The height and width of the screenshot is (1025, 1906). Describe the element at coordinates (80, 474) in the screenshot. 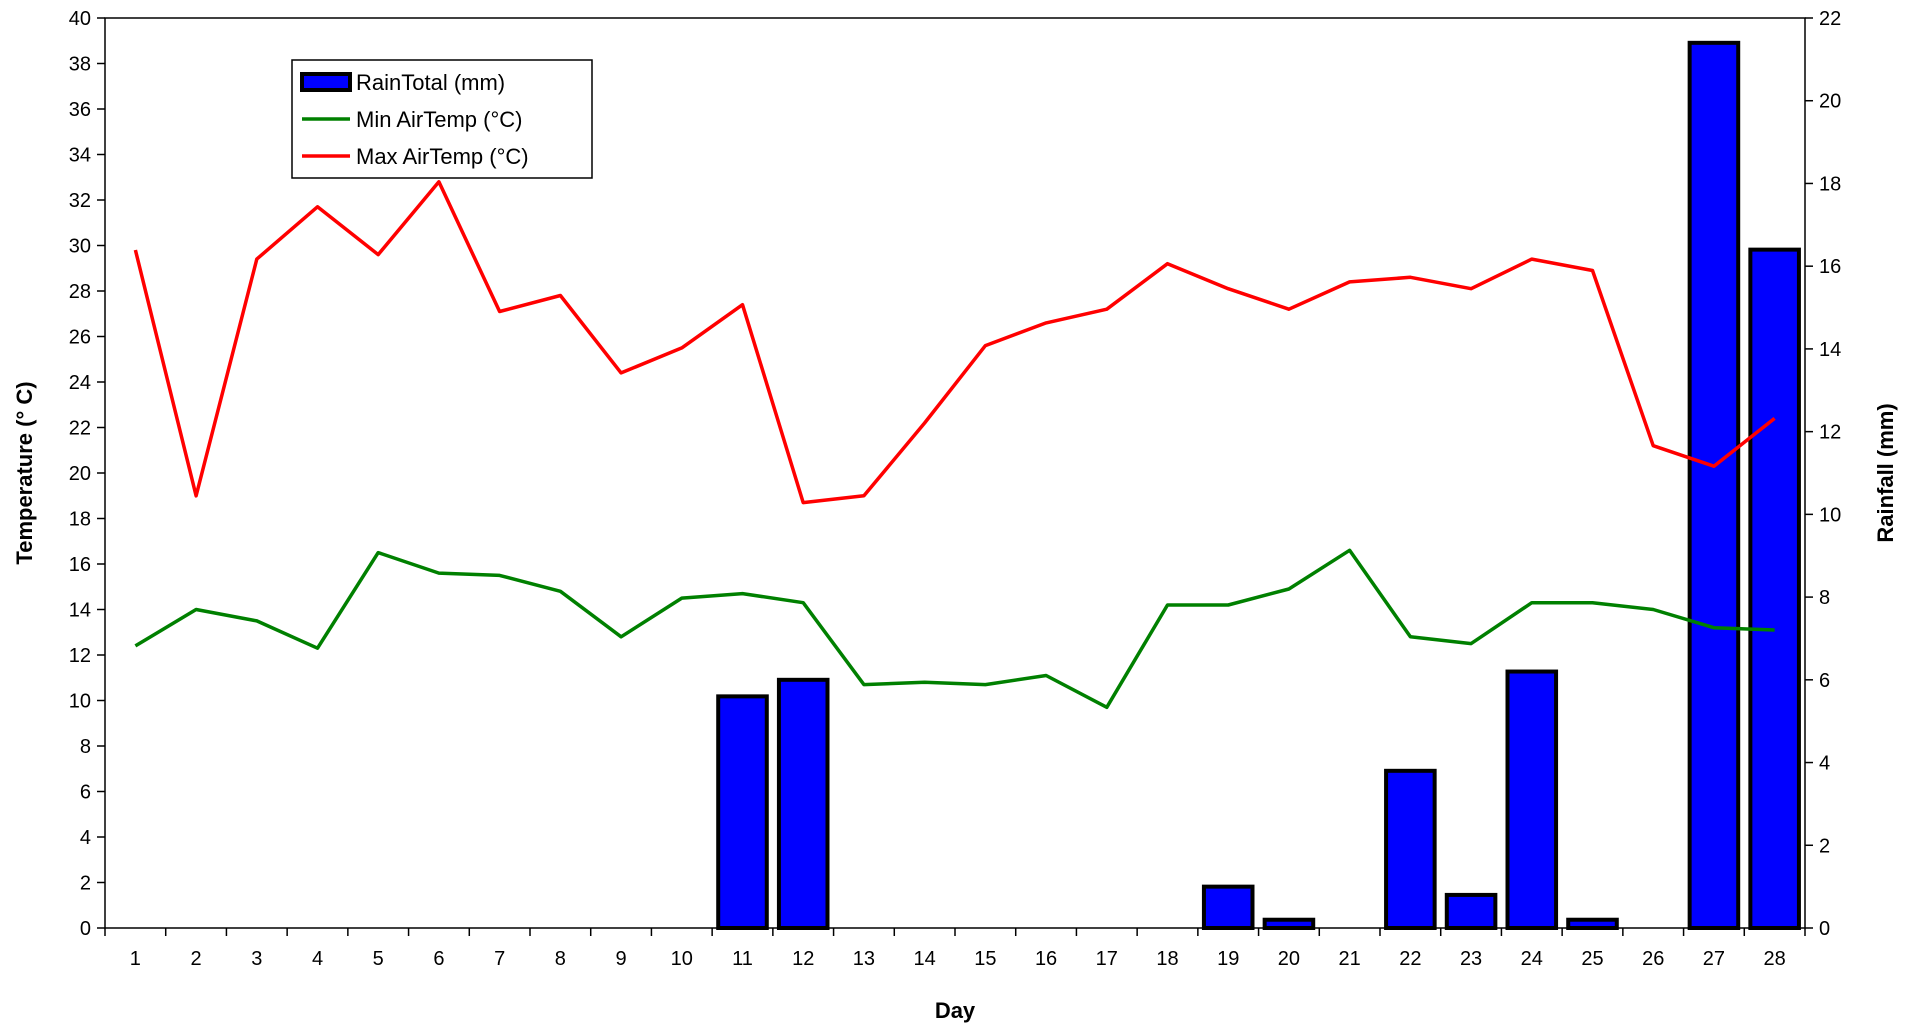

I see `y-left-tick-label: 20` at that location.